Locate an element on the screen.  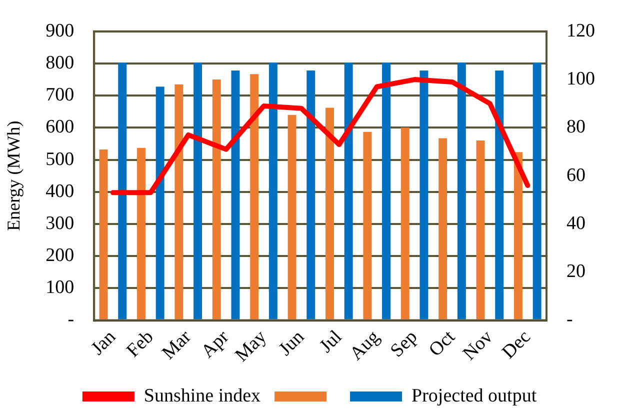
y2-tick-label: - is located at coordinates (569, 319).